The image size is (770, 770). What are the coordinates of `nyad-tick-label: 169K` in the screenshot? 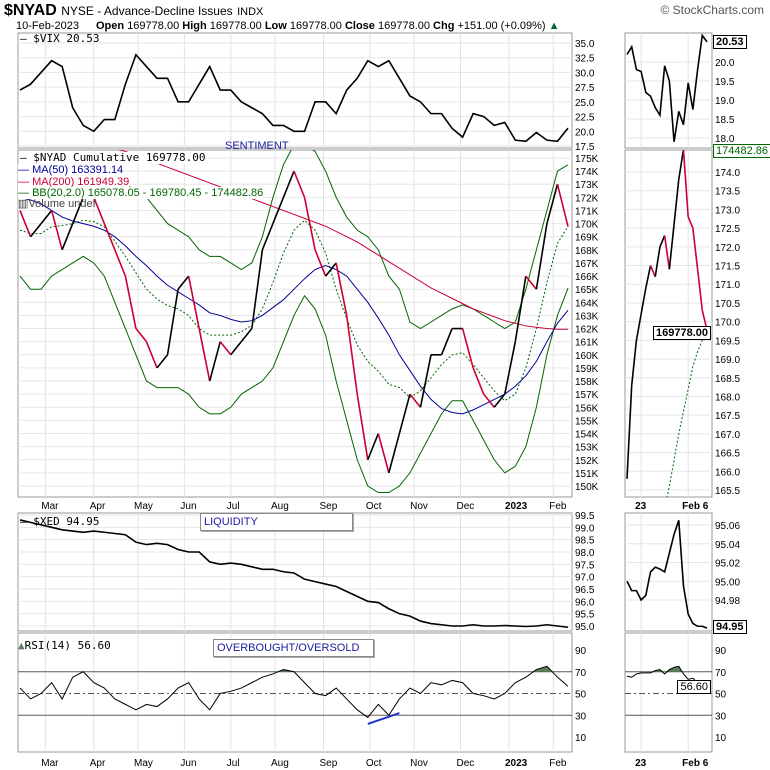 It's located at (587, 238).